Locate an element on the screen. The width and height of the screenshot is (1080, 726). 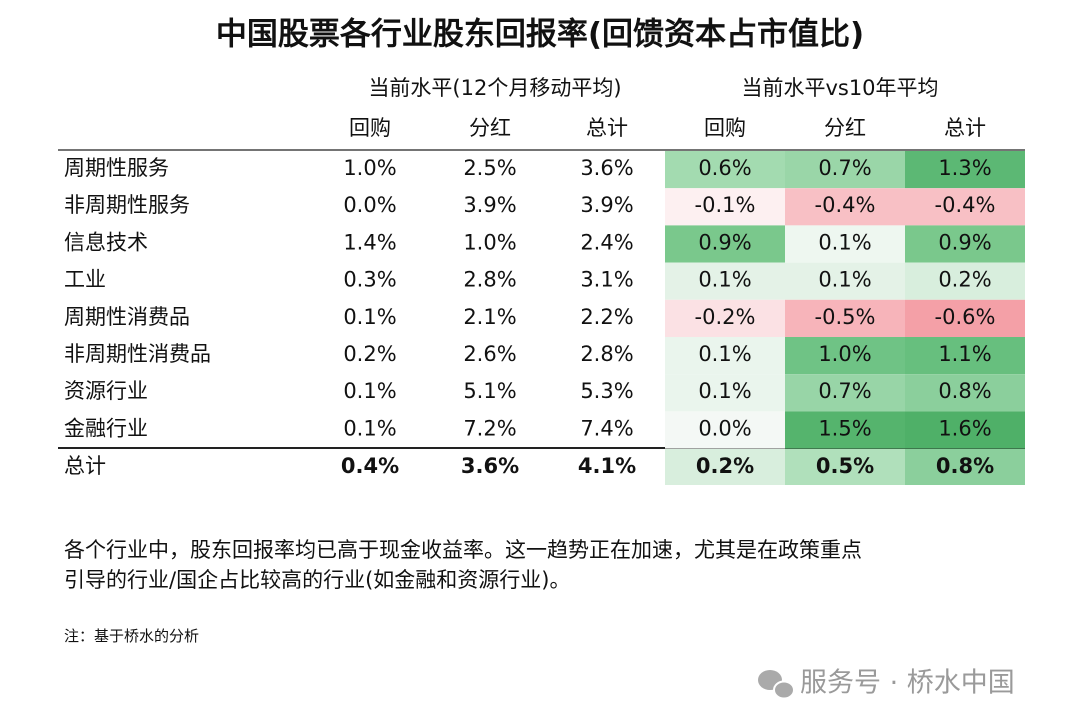
cell: -0.6% is located at coordinates (965, 317).